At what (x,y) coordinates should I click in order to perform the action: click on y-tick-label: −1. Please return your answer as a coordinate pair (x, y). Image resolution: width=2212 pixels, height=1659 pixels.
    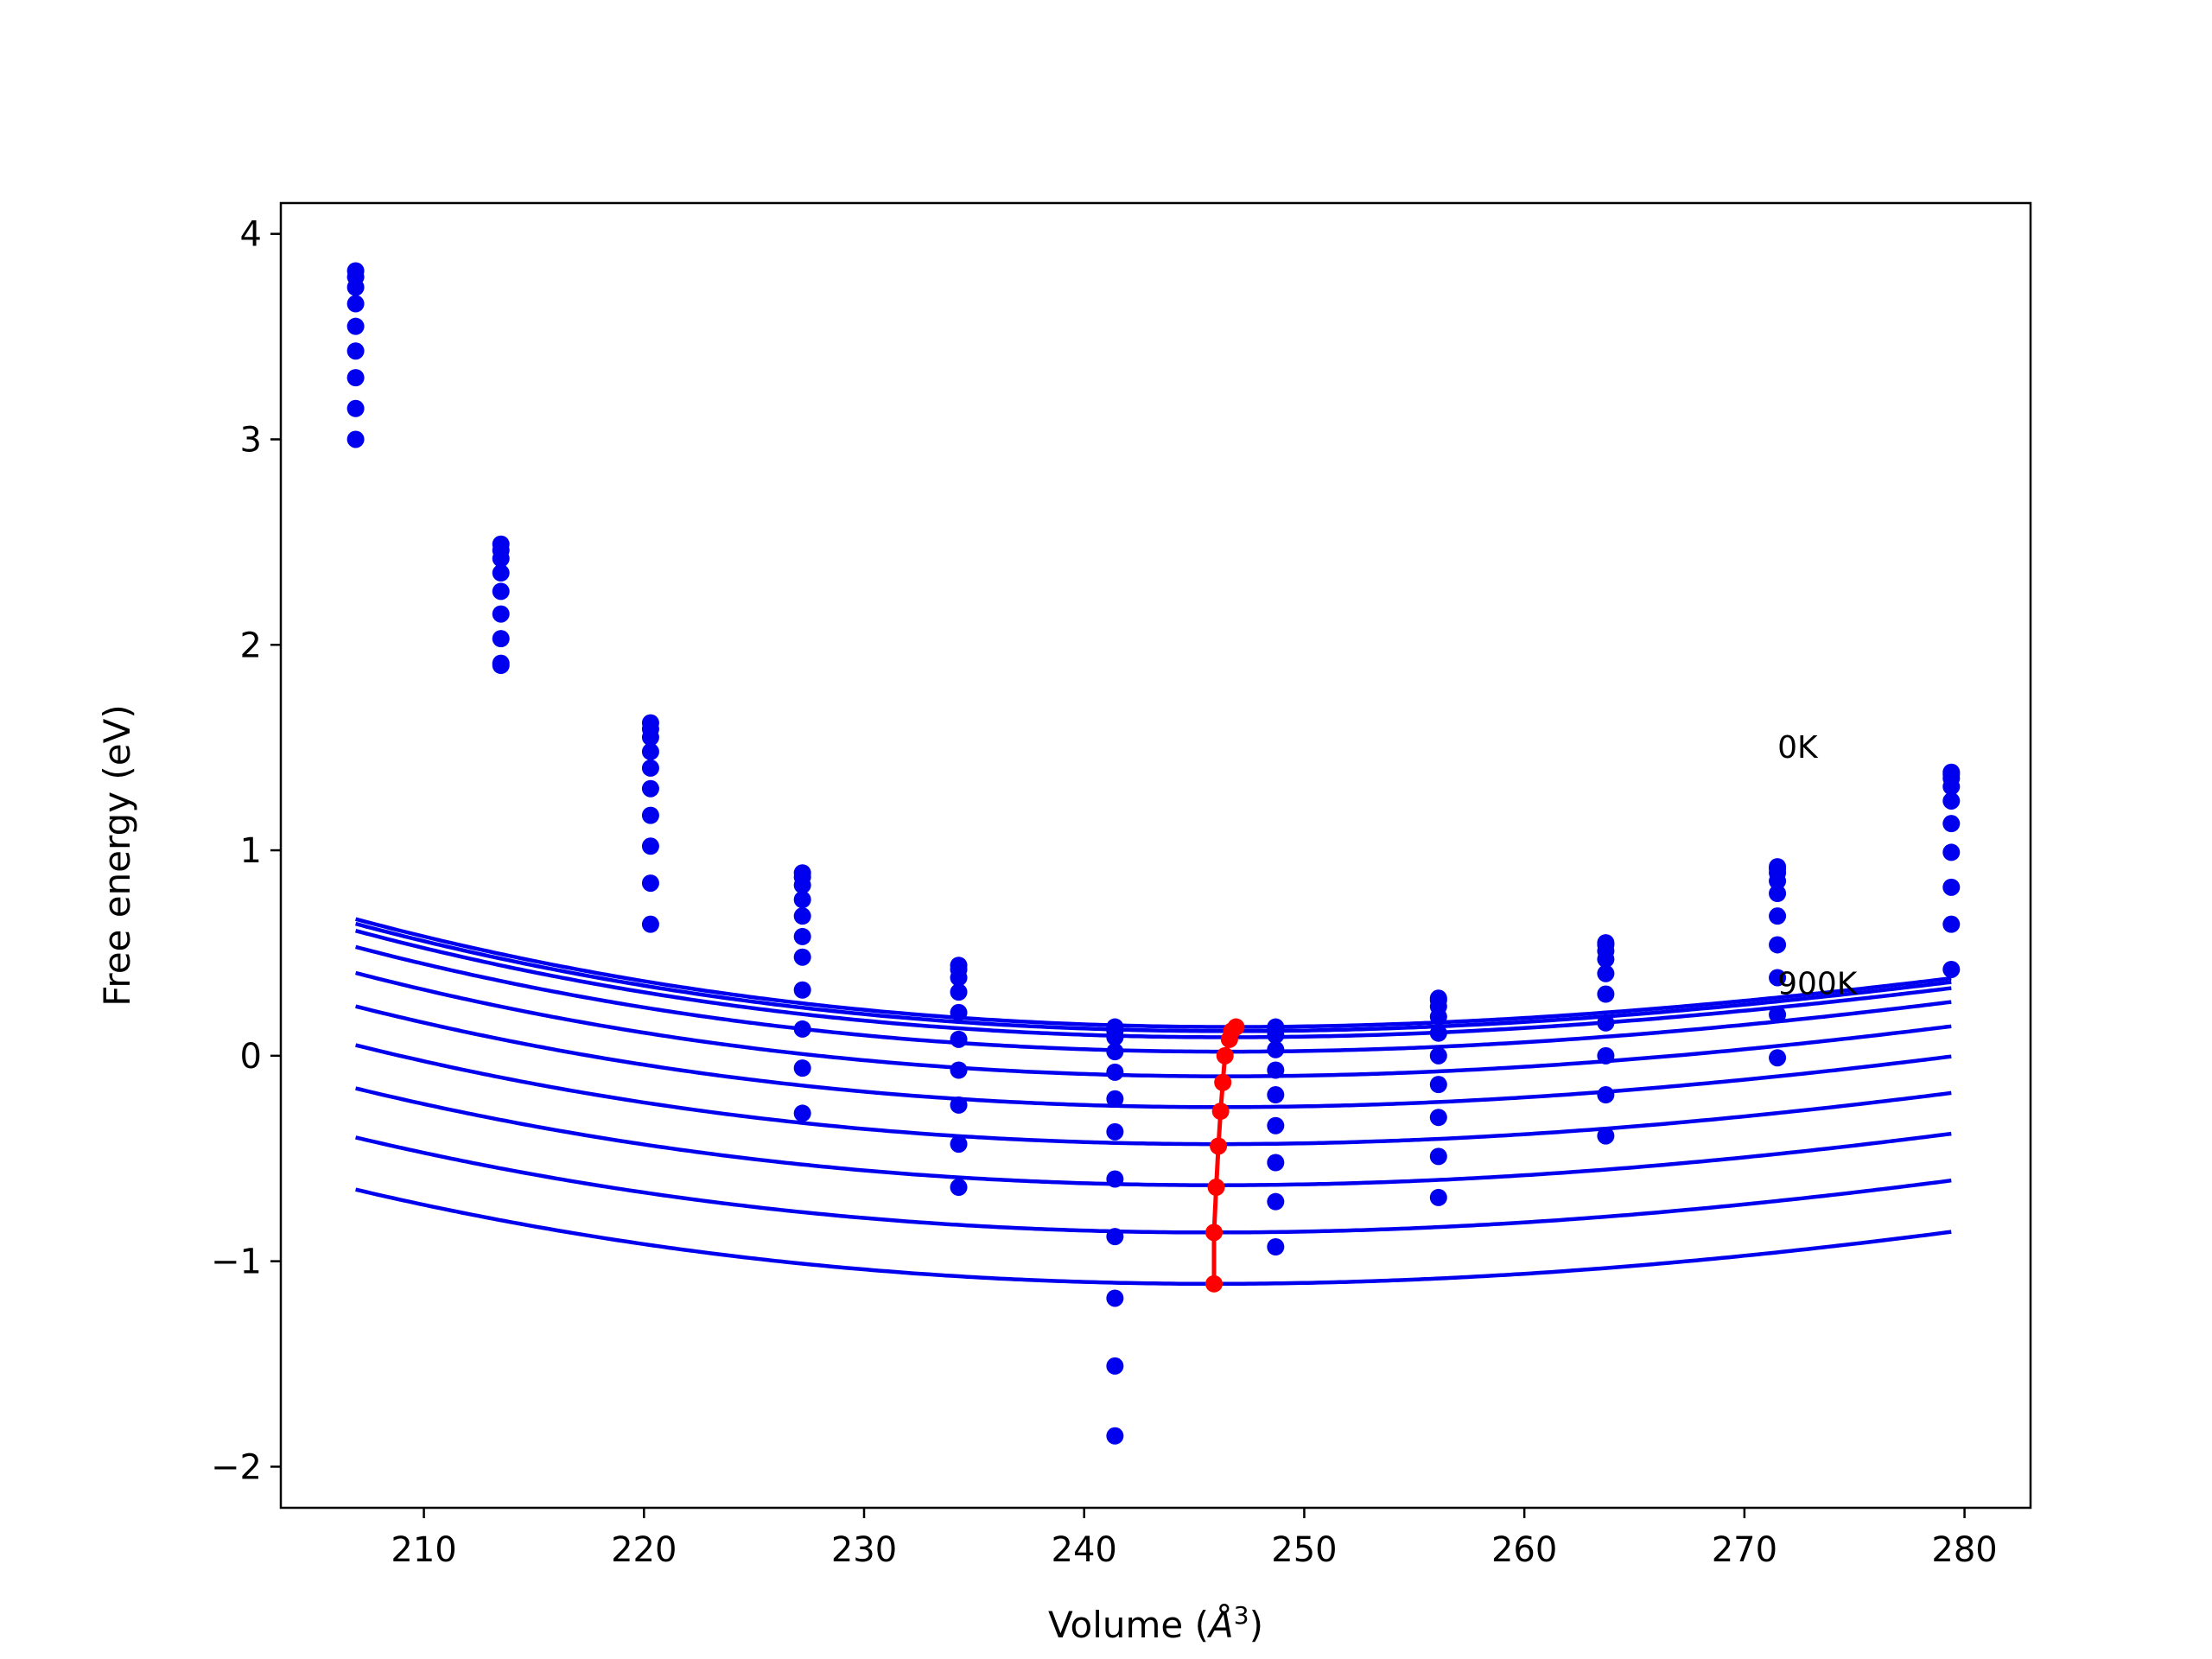
    Looking at the image, I should click on (236, 1262).